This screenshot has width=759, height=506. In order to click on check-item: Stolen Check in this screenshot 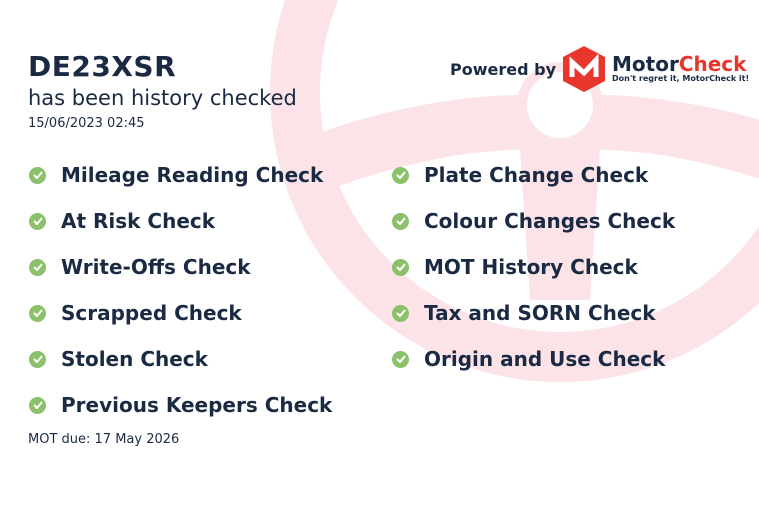, I will do `click(180, 359)`.